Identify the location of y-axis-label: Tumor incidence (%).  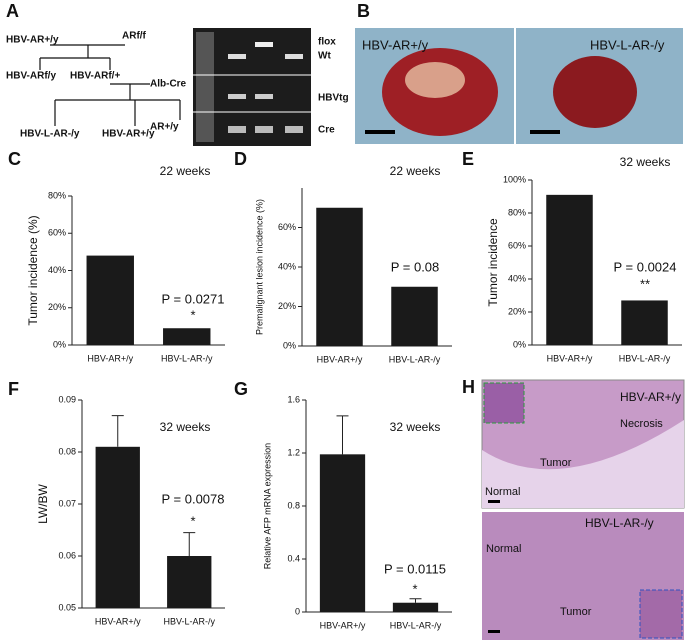
(33, 270).